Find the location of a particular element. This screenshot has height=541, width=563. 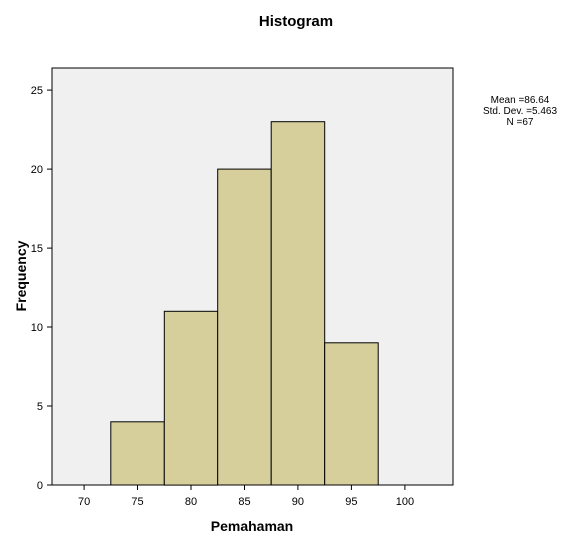

y-tick-label-0: 0 is located at coordinates (40, 486).